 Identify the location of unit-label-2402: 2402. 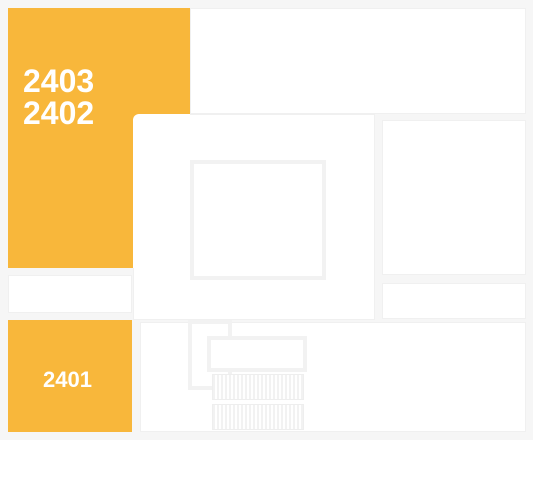
(59, 113).